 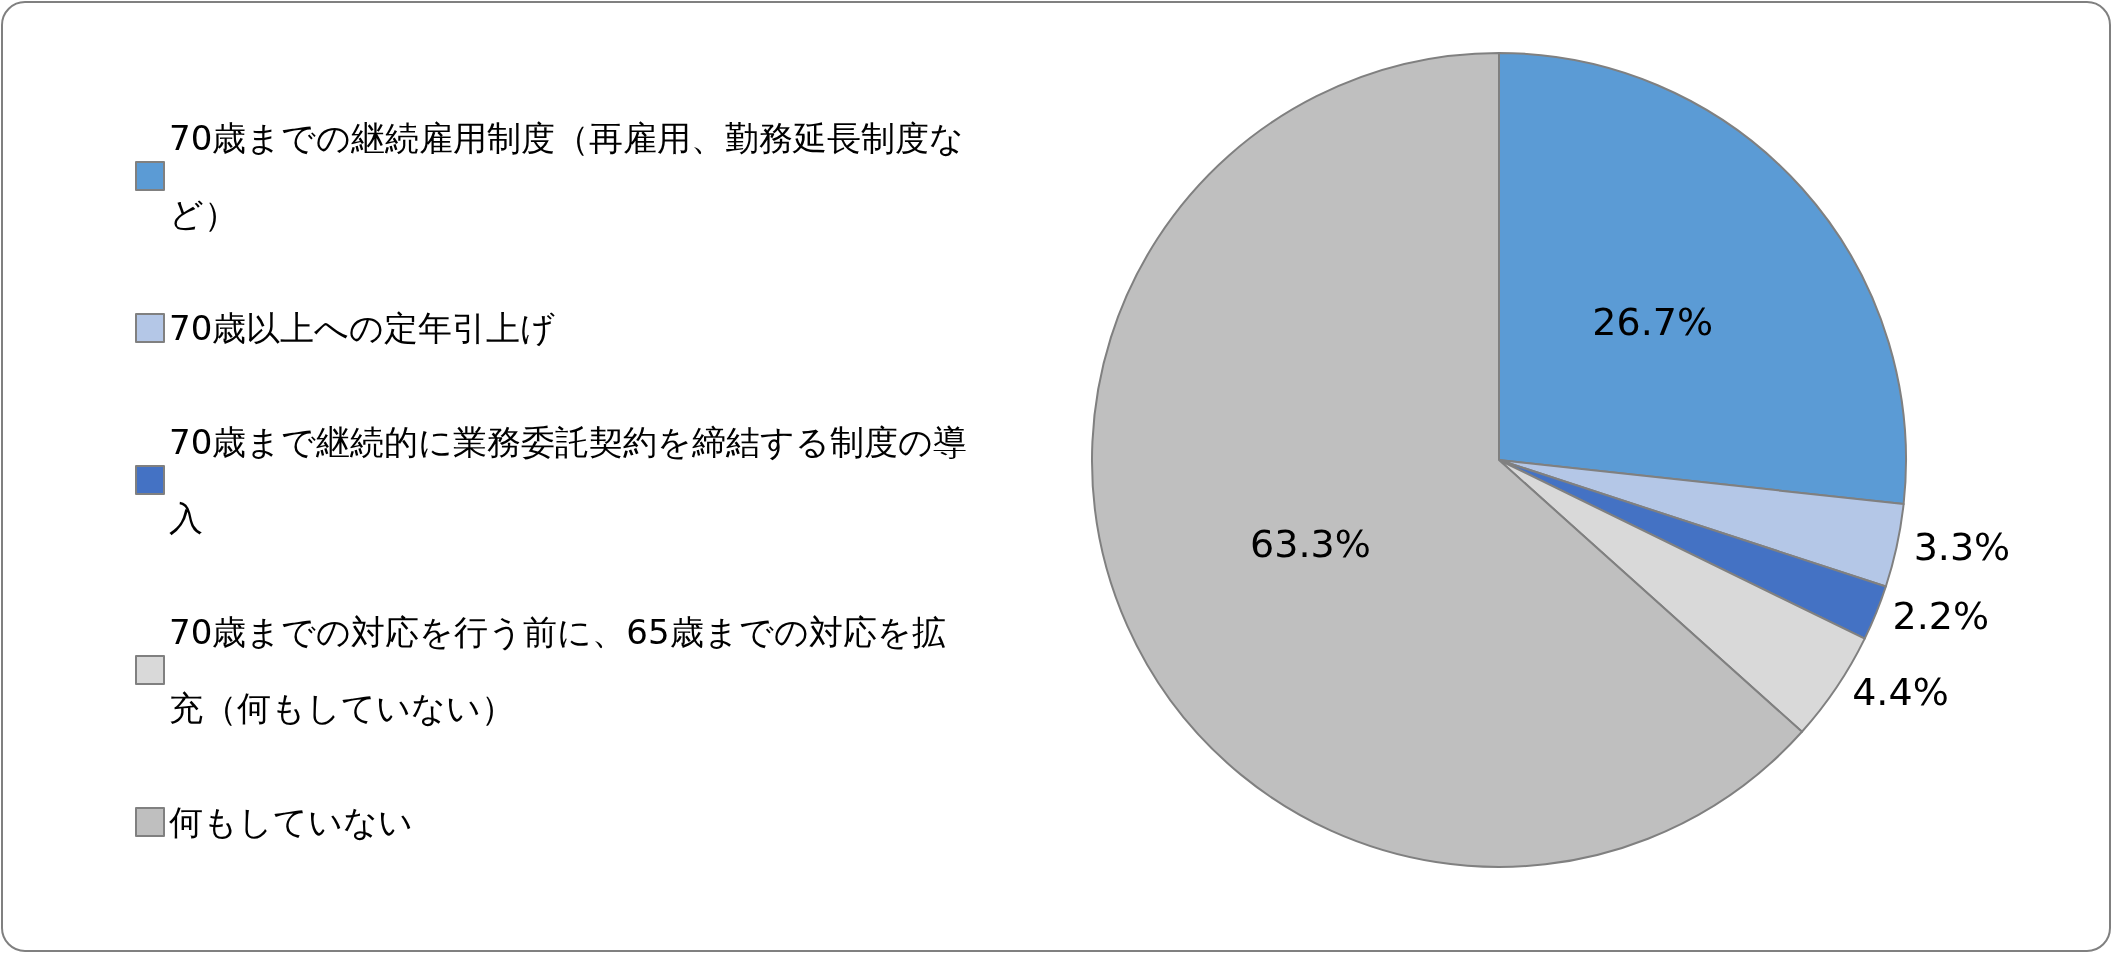 What do you see at coordinates (1941, 615) in the screenshot?
I see `data-label: 2.2%` at bounding box center [1941, 615].